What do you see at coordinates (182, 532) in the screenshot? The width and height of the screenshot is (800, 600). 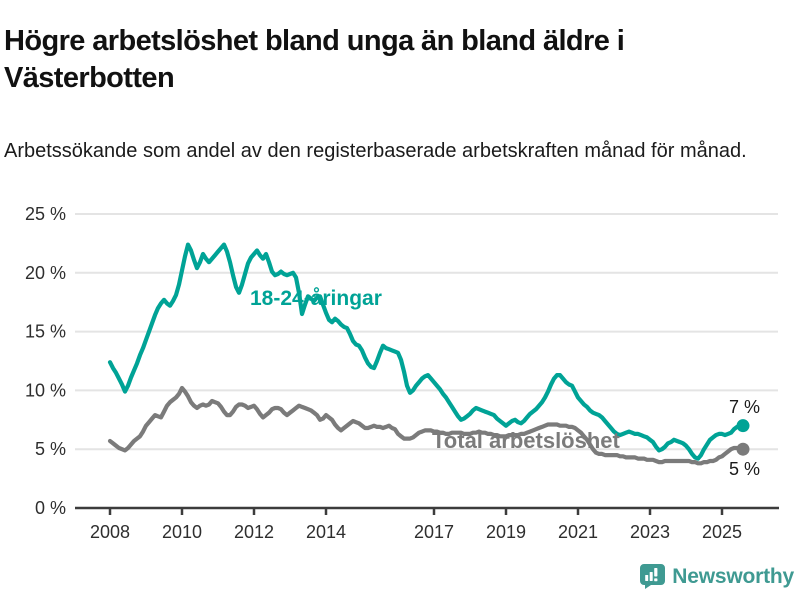 I see `svg-text: 2010` at bounding box center [182, 532].